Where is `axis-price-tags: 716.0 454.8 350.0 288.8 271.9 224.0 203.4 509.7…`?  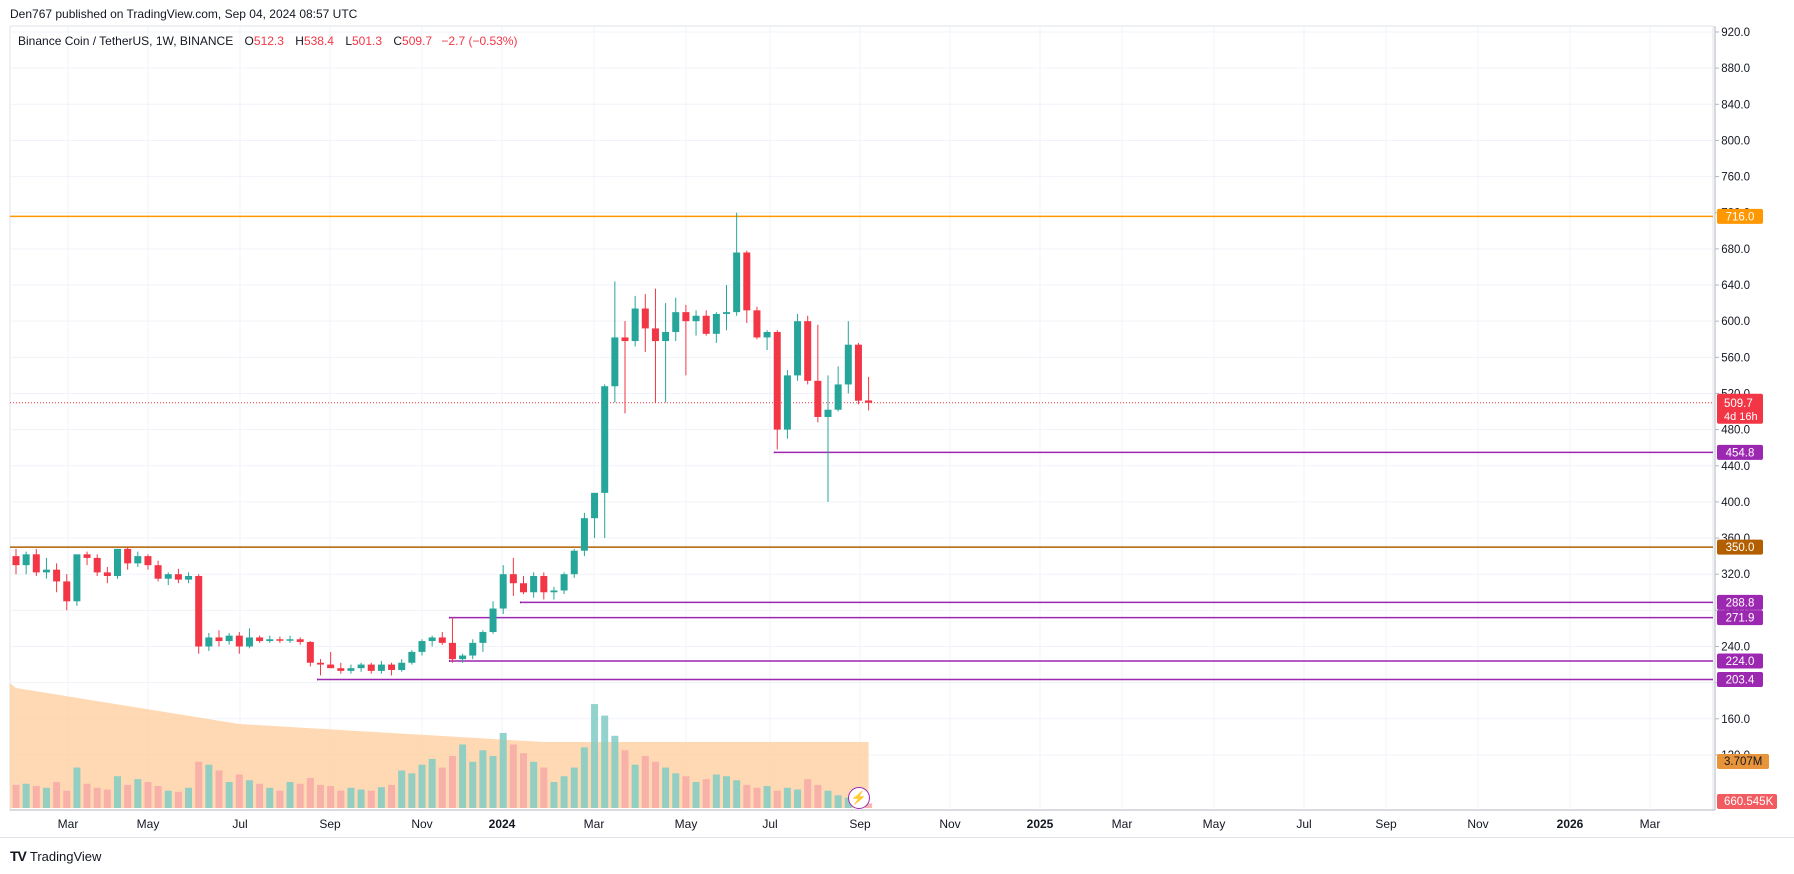
axis-price-tags: 716.0 454.8 350.0 288.8 271.9 224.0 203.4 509.7… is located at coordinates (1747, 508).